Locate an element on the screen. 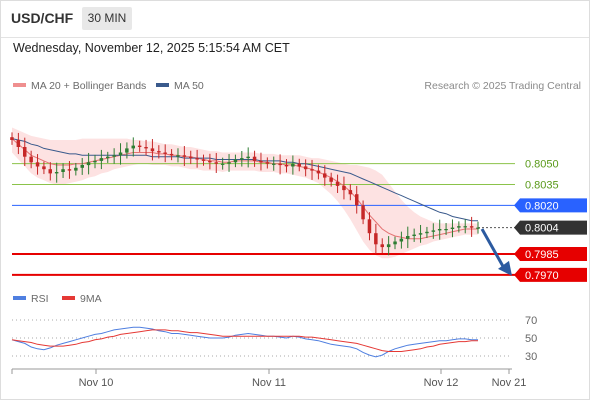 This screenshot has width=590, height=400. ma20-legend-label: MA 20 + Bollinger Bands is located at coordinates (89, 86).